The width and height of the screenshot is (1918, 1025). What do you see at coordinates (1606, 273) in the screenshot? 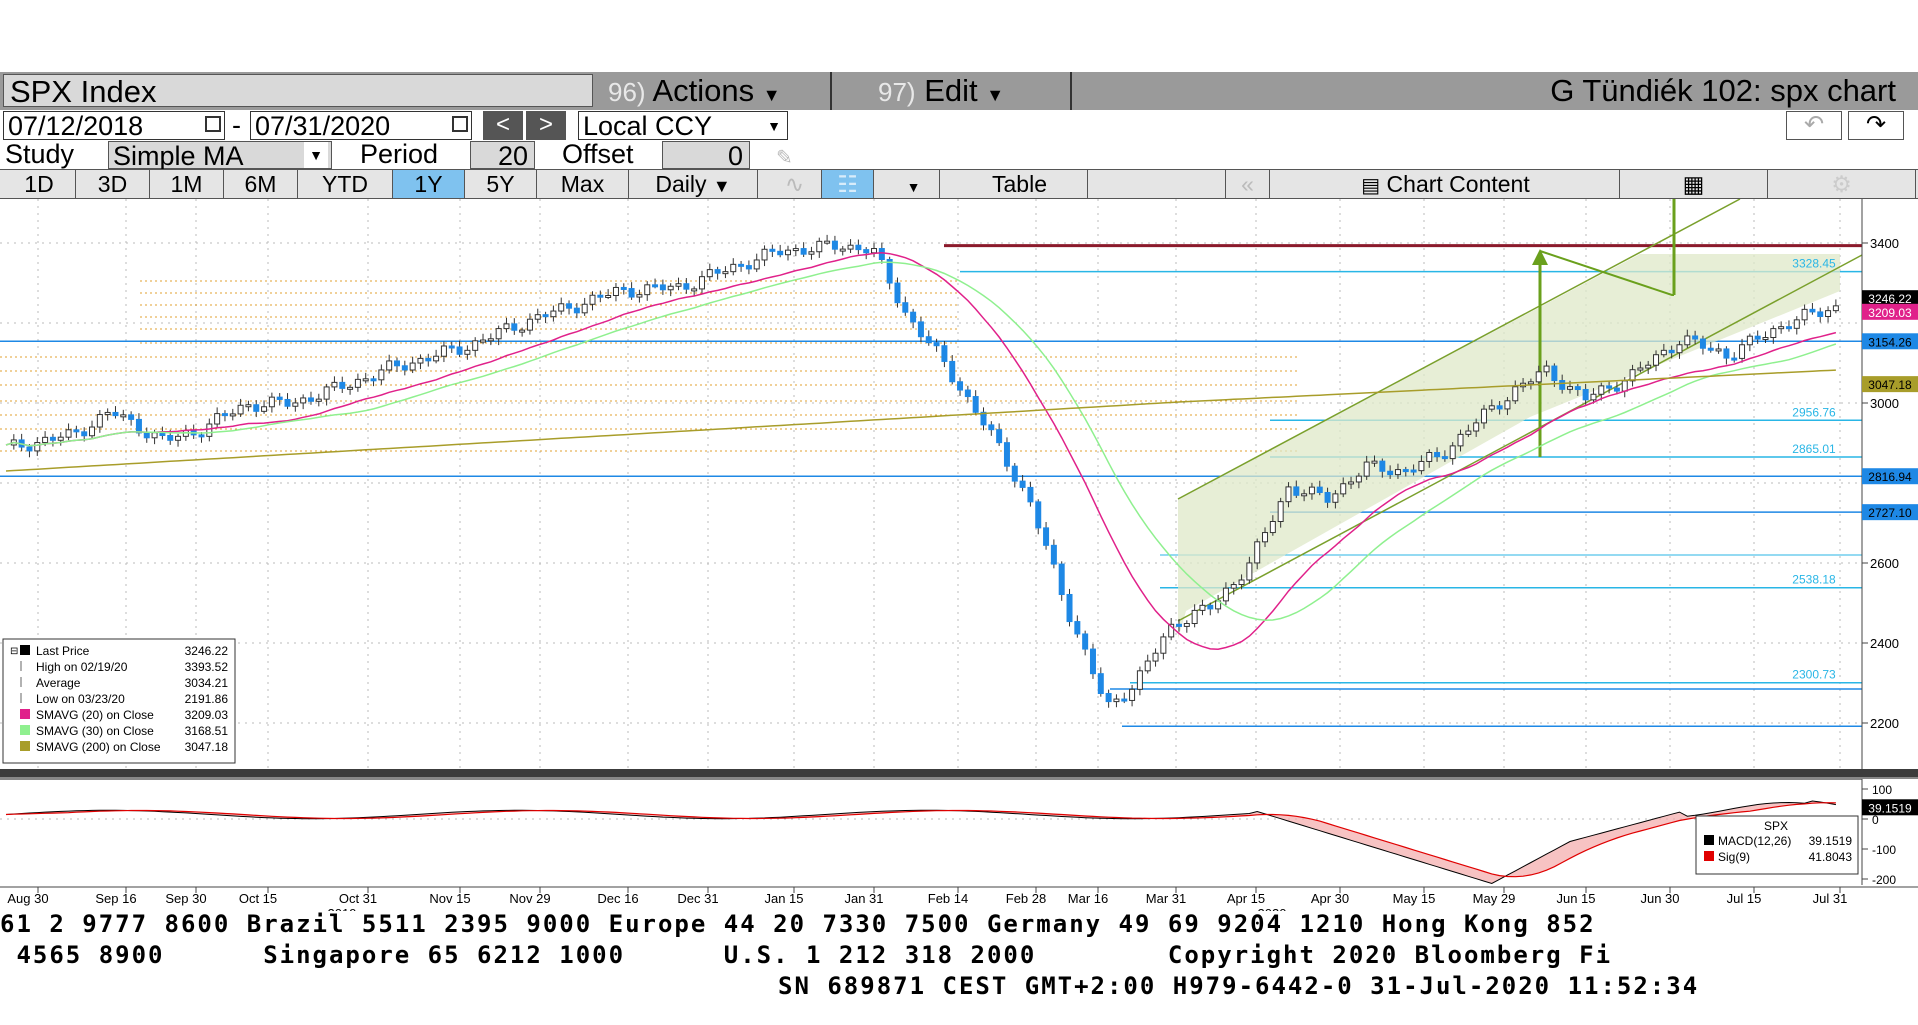
I see `arrow-path` at bounding box center [1606, 273].